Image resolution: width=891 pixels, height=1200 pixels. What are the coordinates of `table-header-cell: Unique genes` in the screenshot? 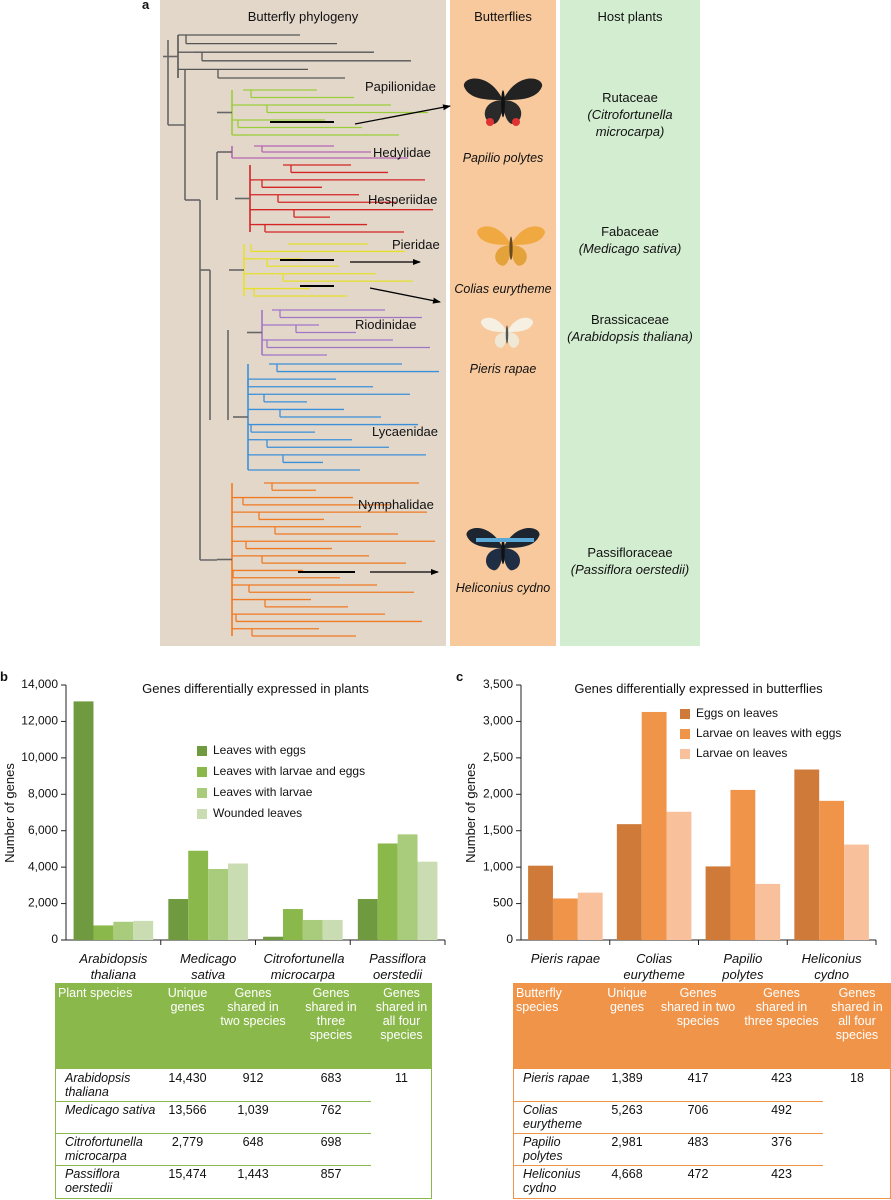 It's located at (627, 1000).